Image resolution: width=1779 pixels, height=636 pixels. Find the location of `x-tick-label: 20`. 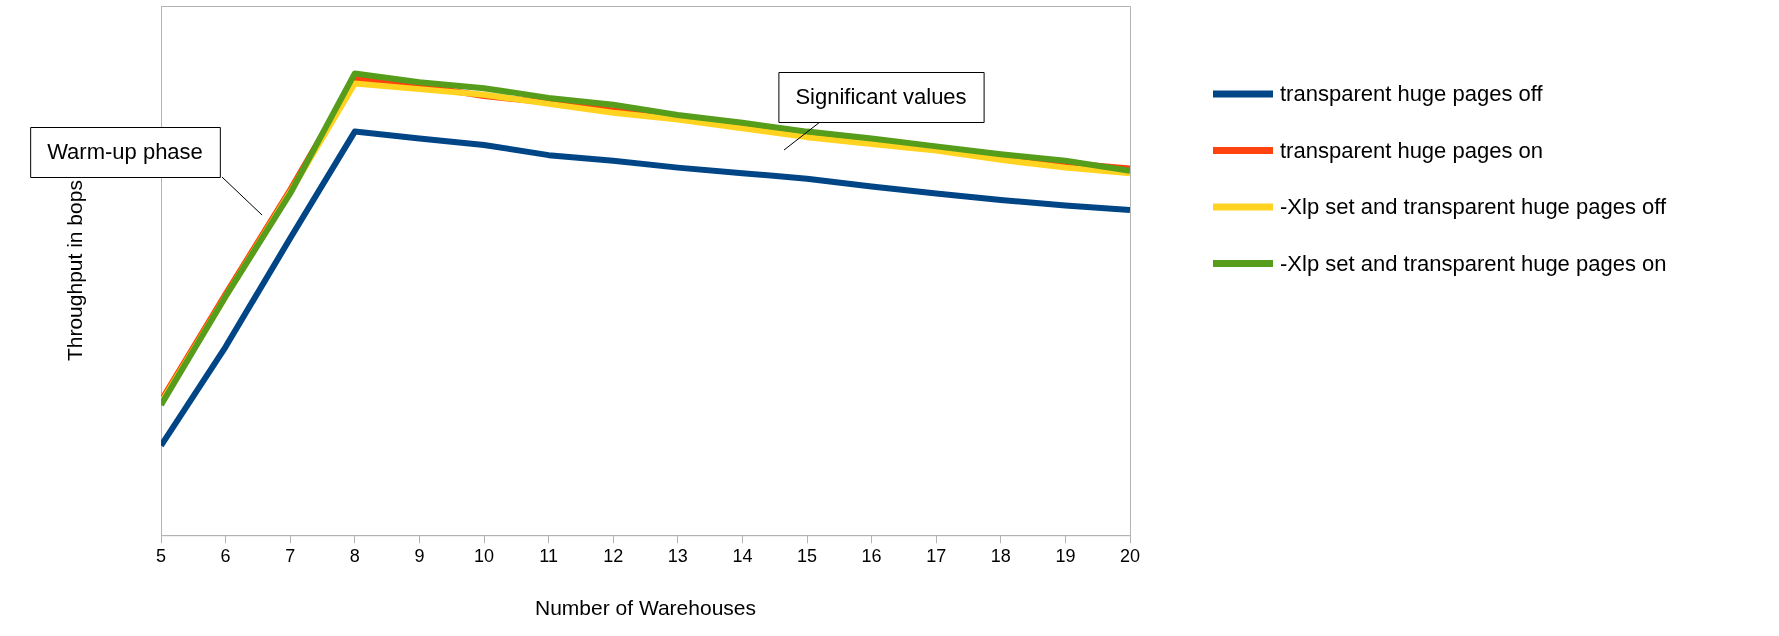

x-tick-label: 20 is located at coordinates (1130, 555).